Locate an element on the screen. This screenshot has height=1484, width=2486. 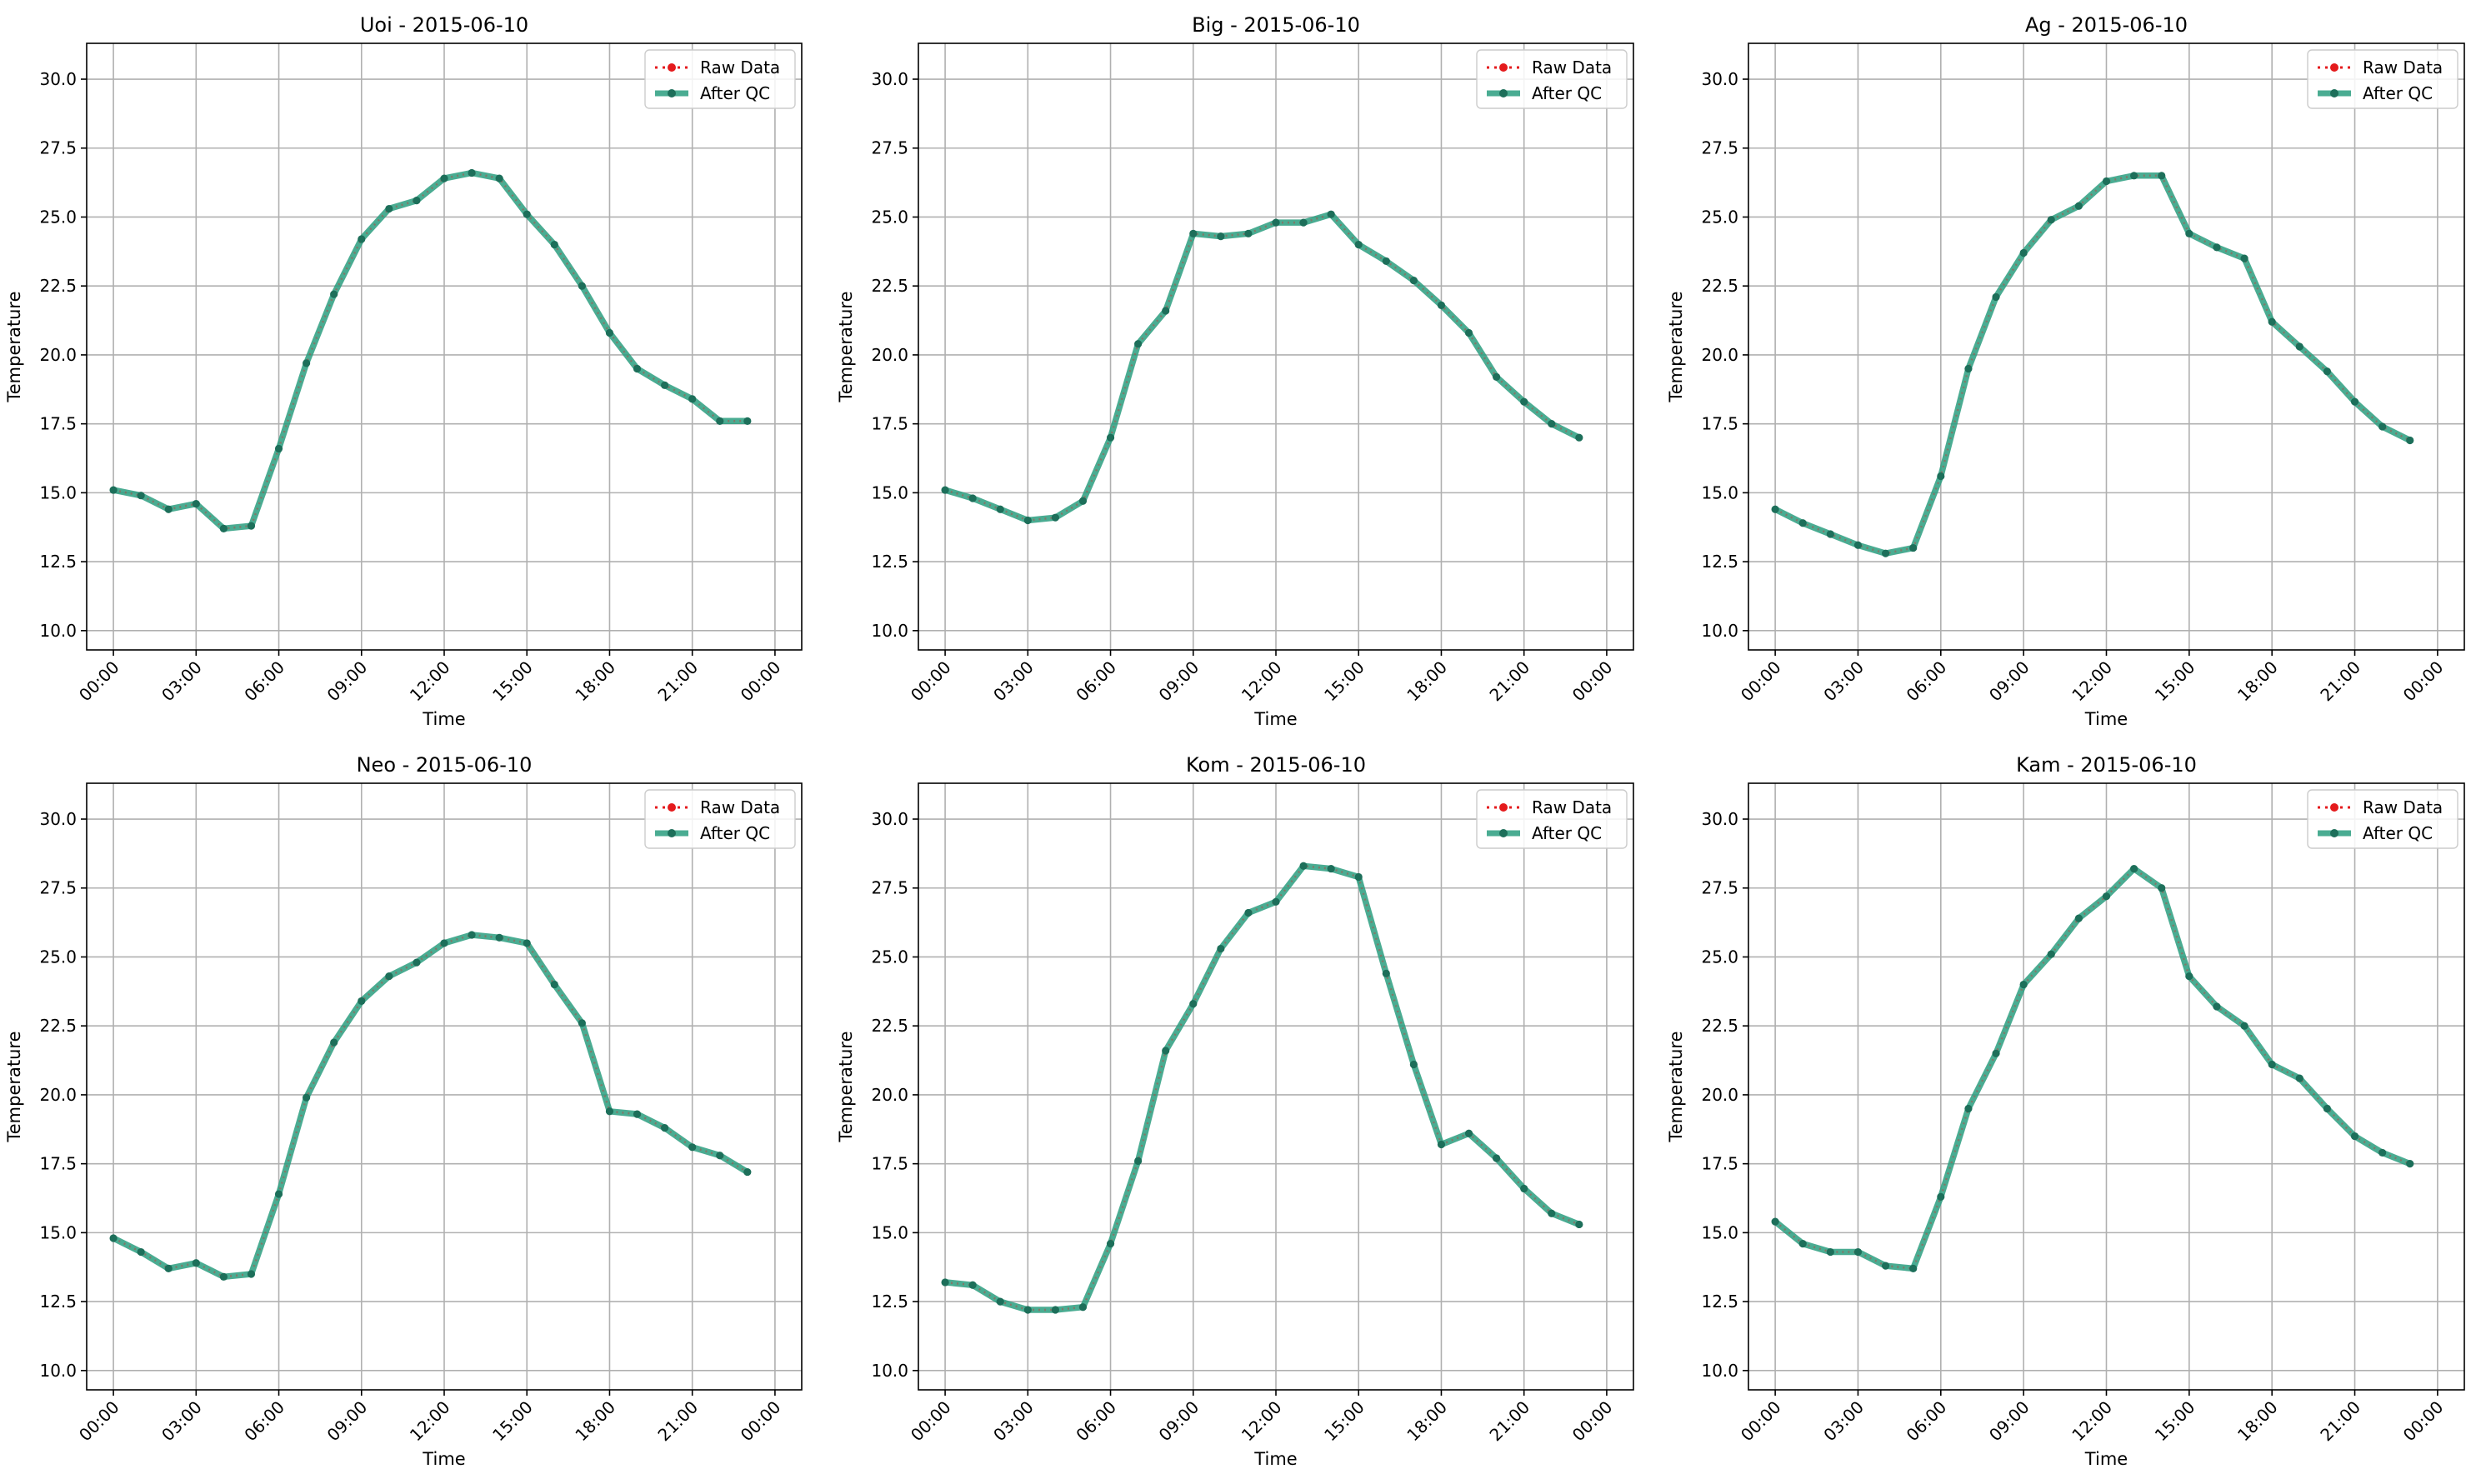
x-tick-label: 09:00 is located at coordinates (2009, 681).